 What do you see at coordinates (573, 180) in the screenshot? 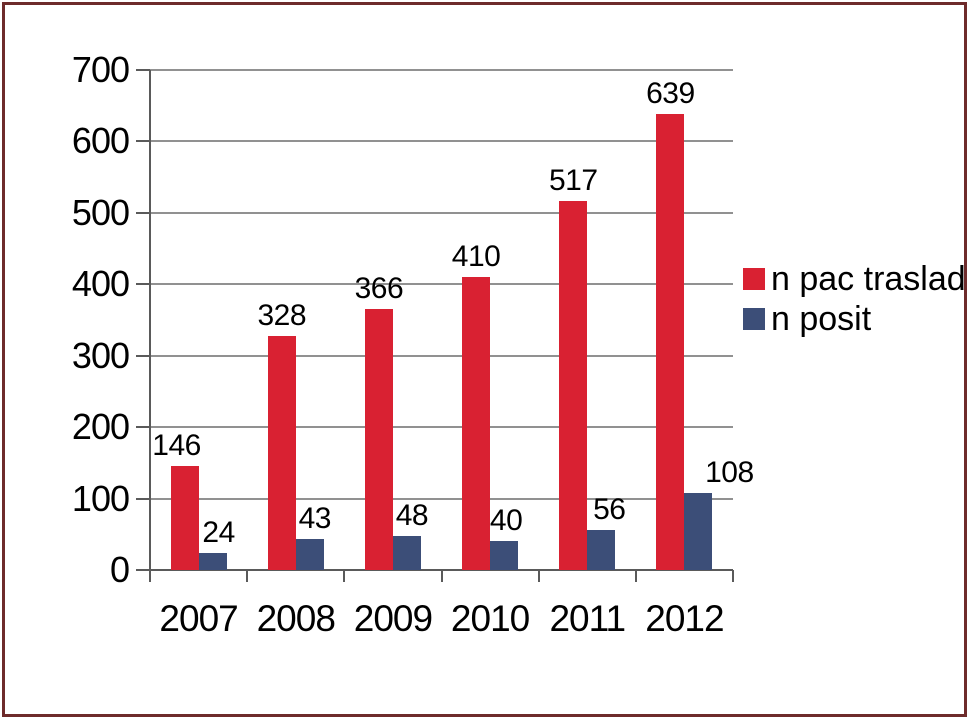
I see `bar-value-label: 517` at bounding box center [573, 180].